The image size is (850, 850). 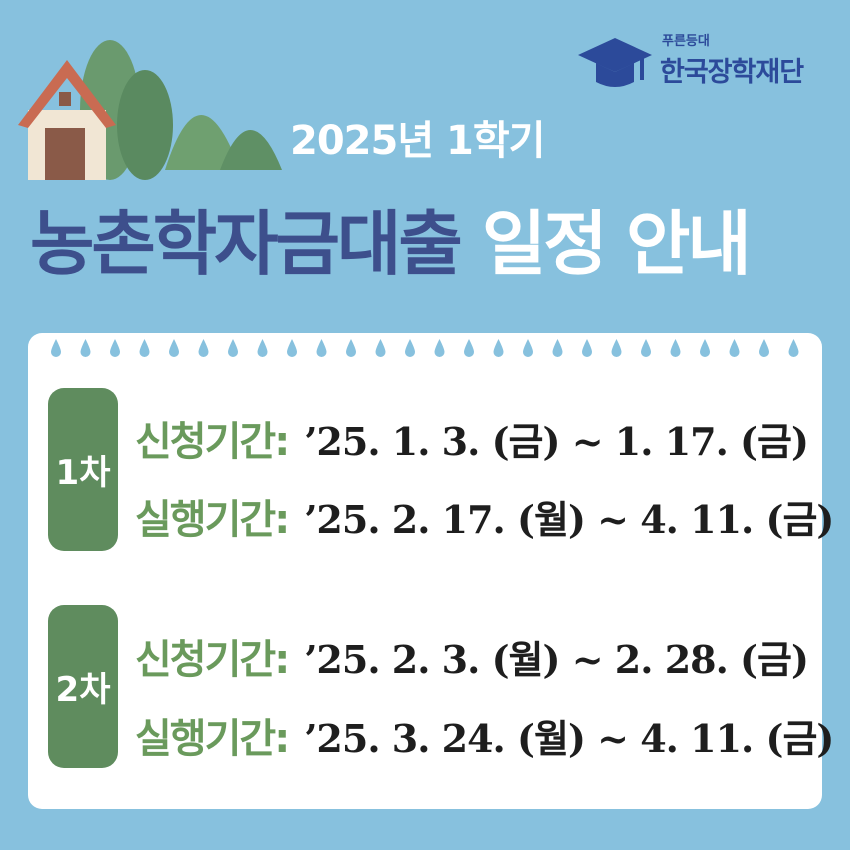 I want to click on decoration, so click(x=335, y=109).